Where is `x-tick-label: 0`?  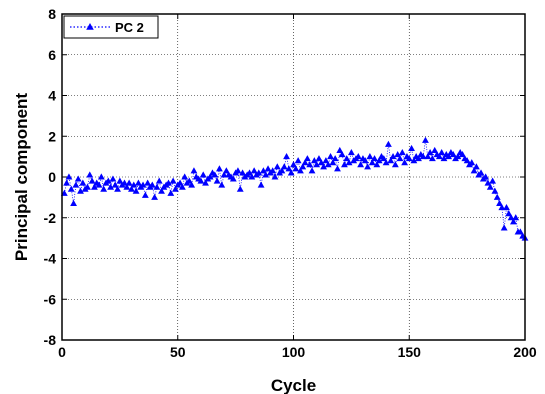
x-tick-label: 0 is located at coordinates (62, 352).